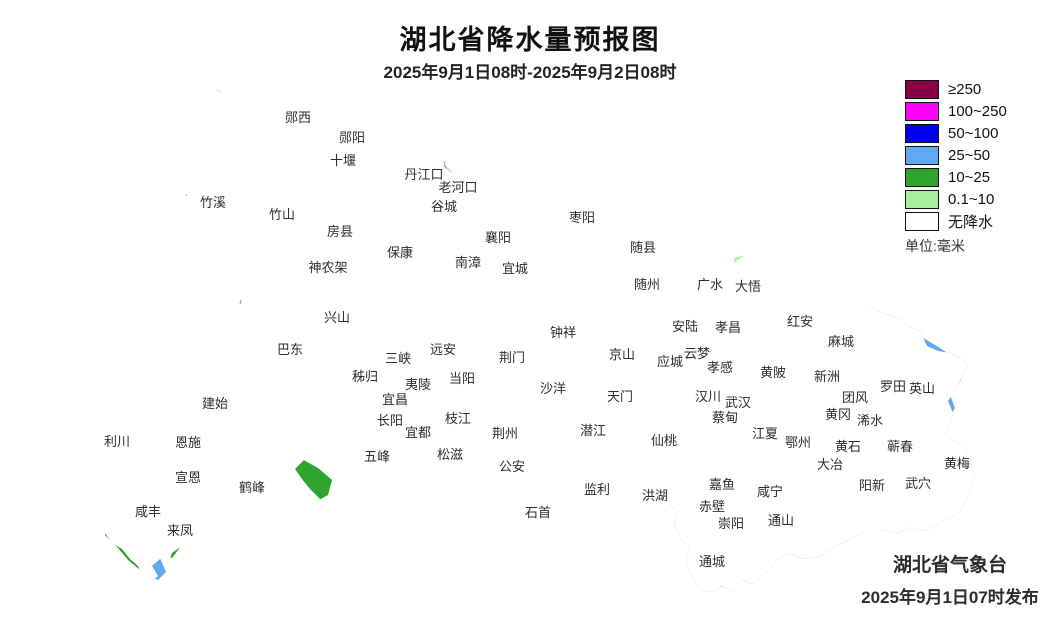 This screenshot has height=620, width=1060. What do you see at coordinates (352, 137) in the screenshot?
I see `county-label: 郧阳` at bounding box center [352, 137].